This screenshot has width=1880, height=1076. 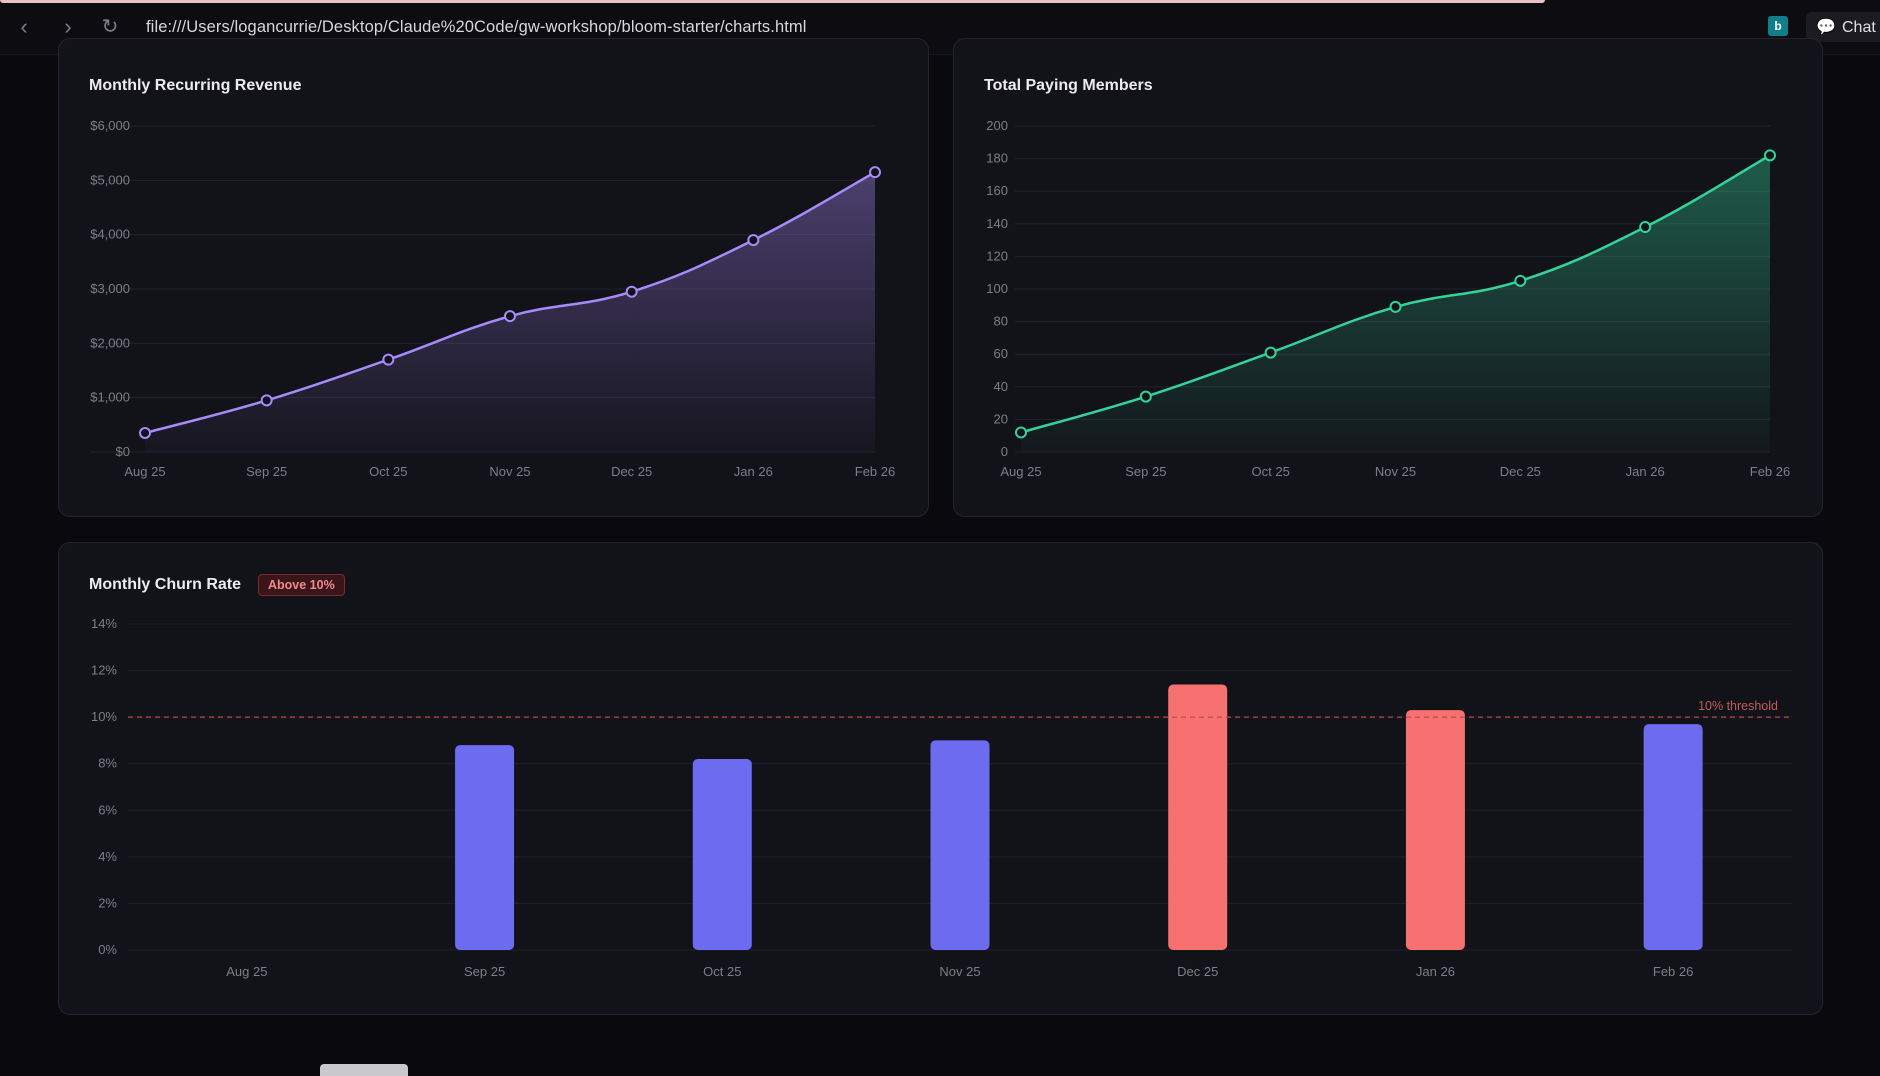 I want to click on mrr-y-tick-label: $1,000, so click(x=110, y=397).